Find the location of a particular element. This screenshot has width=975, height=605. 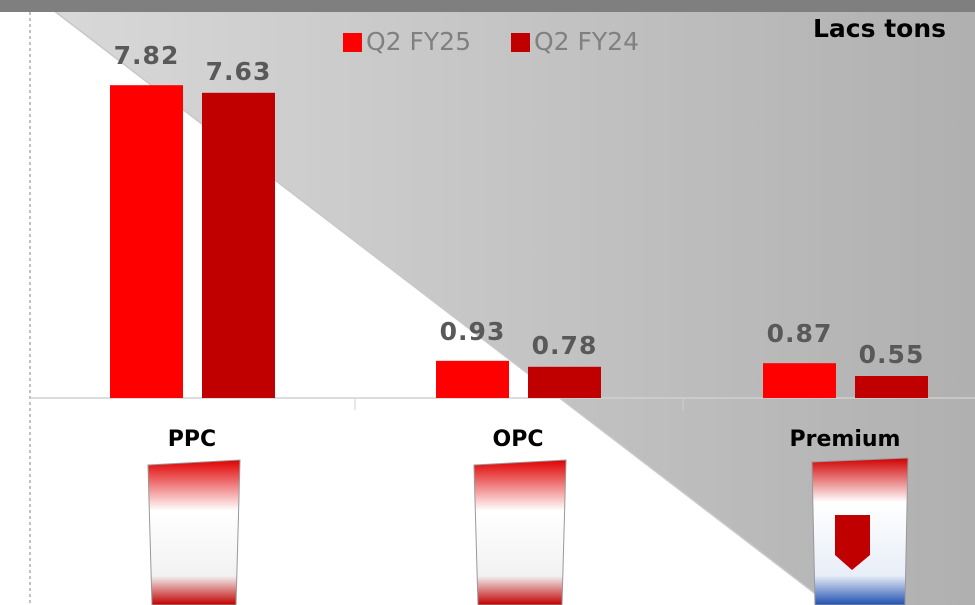

unit-label: Lacs tons is located at coordinates (879, 28).